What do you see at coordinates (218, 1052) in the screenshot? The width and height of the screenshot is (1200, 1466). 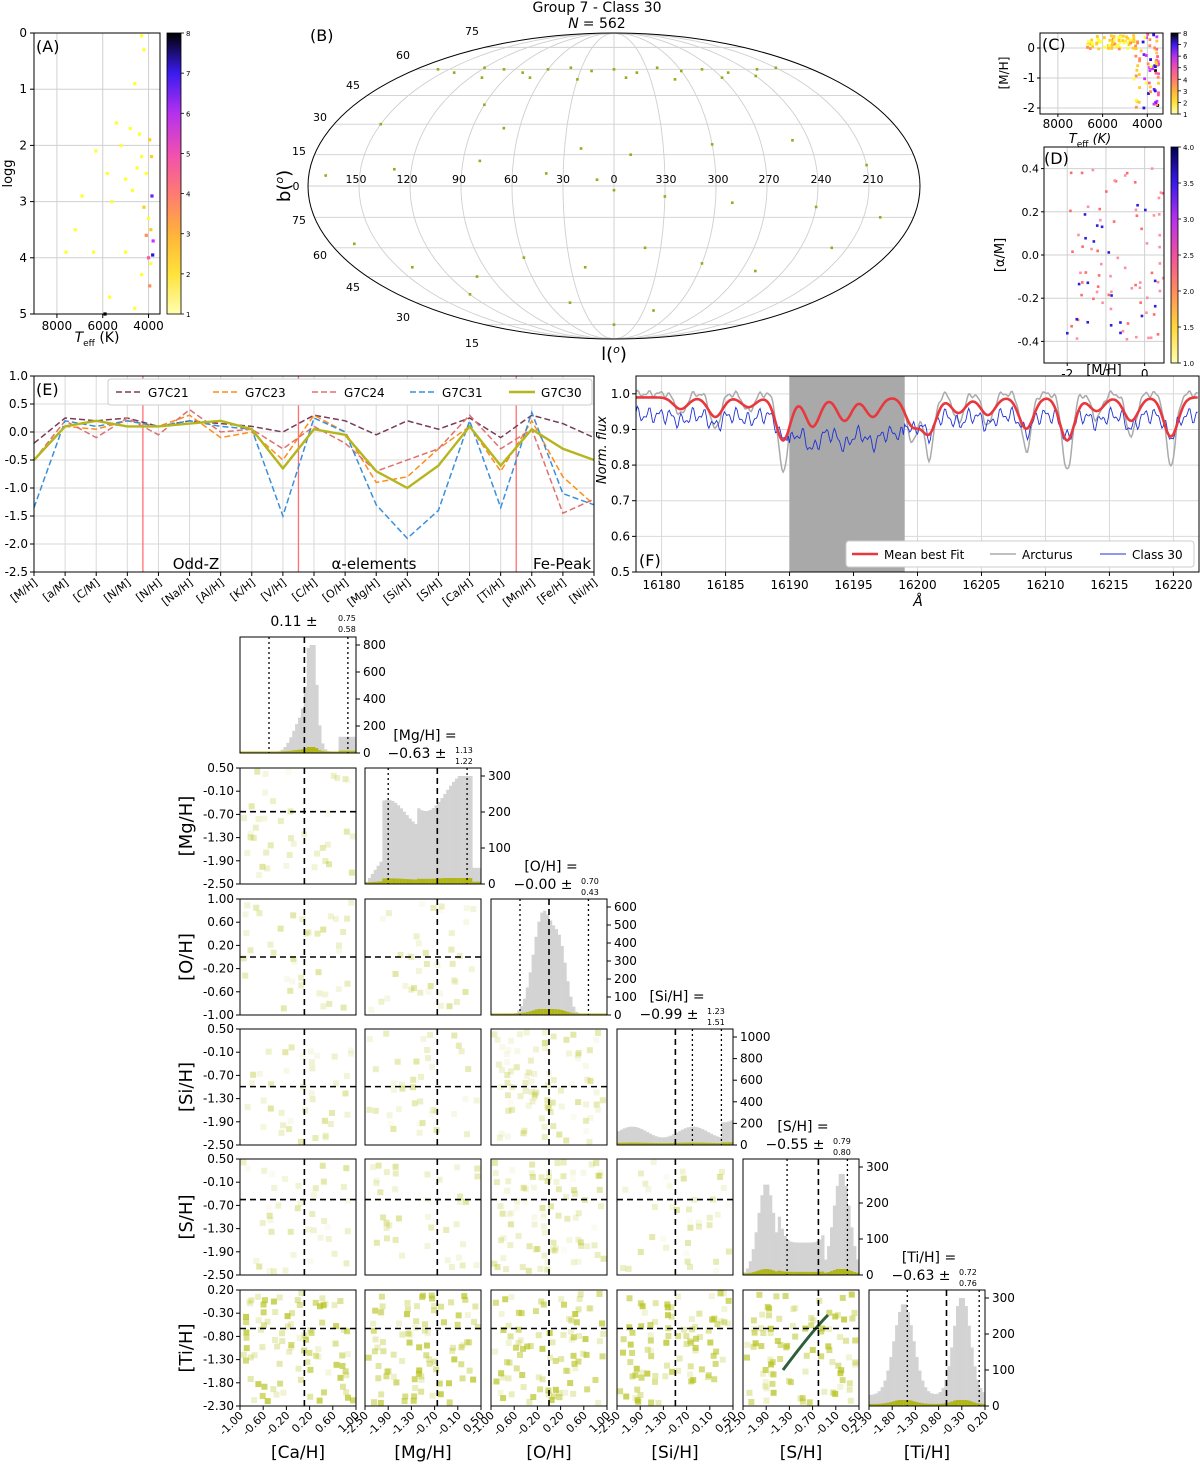 I see `corner-ytick-label: -0.10` at bounding box center [218, 1052].